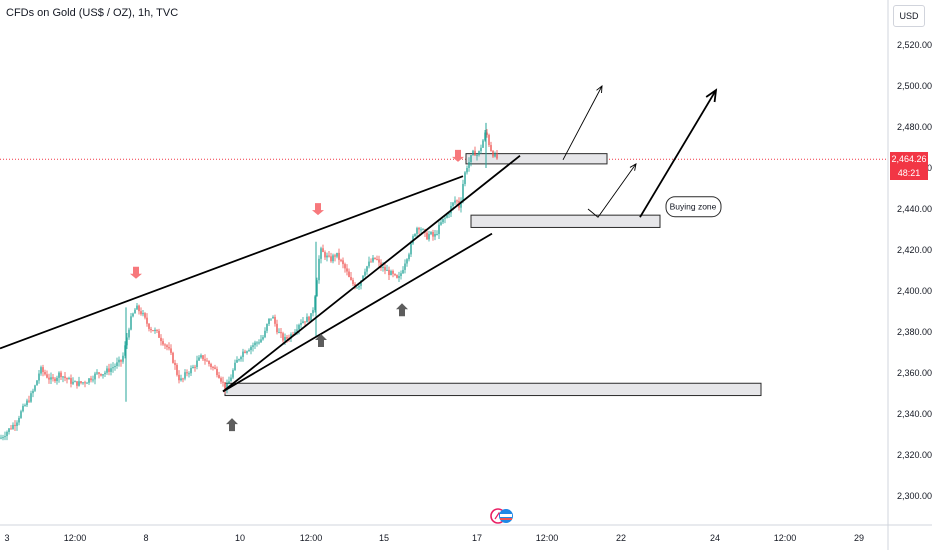 This screenshot has height=555, width=932. What do you see at coordinates (909, 16) in the screenshot?
I see `currency-button: USD` at bounding box center [909, 16].